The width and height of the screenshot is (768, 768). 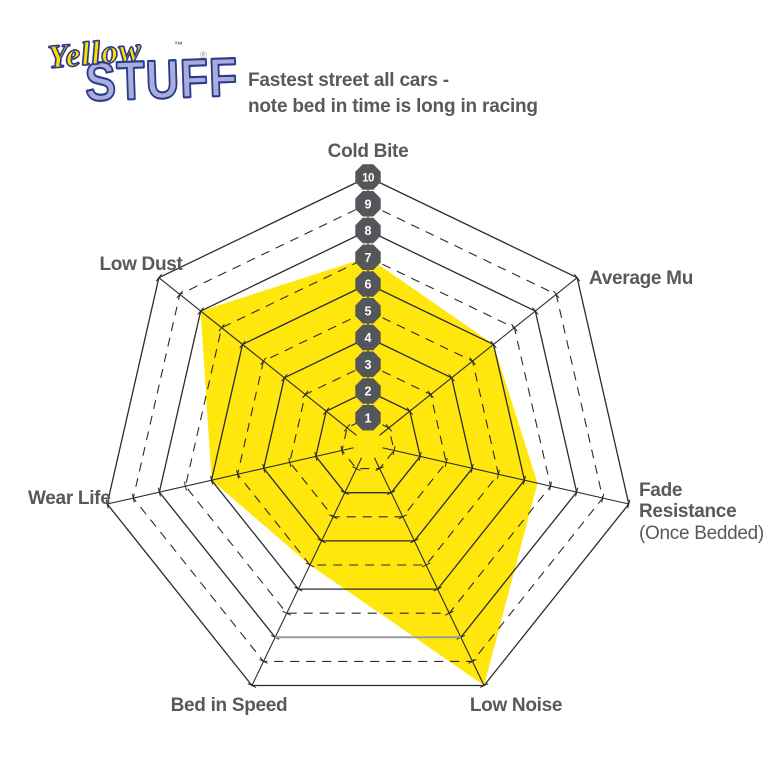 What do you see at coordinates (69, 498) in the screenshot?
I see `axis-label-wear-life: Wear Life` at bounding box center [69, 498].